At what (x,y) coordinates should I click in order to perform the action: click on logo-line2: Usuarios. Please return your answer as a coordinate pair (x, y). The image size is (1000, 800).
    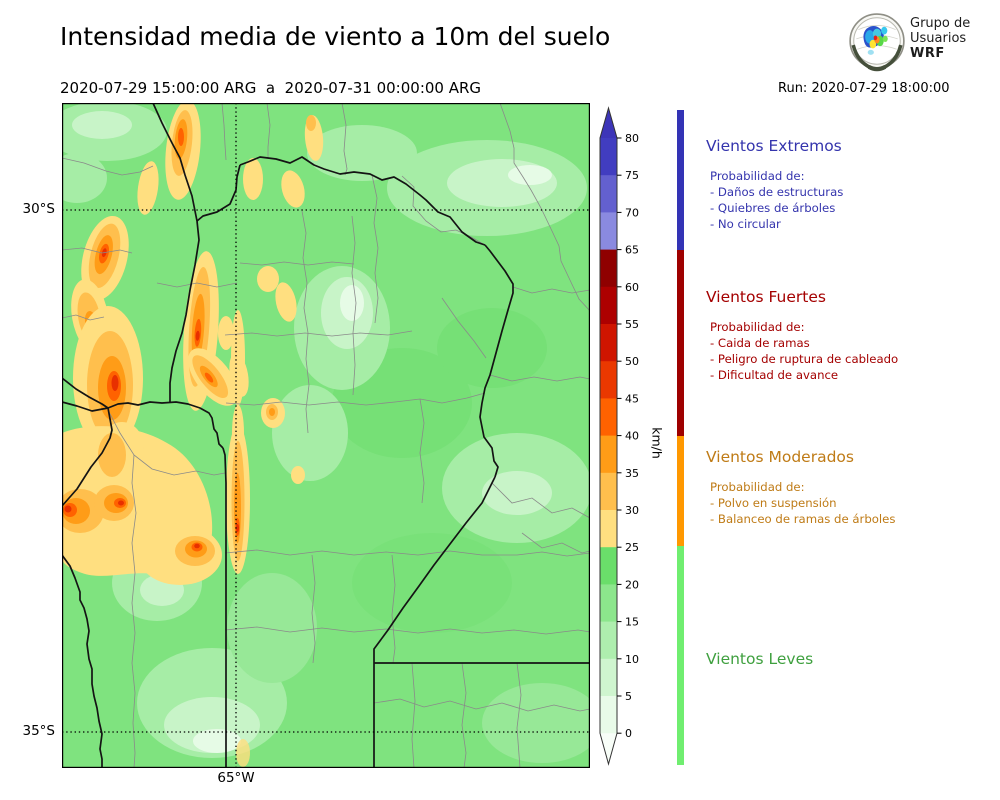
    Looking at the image, I should click on (938, 38).